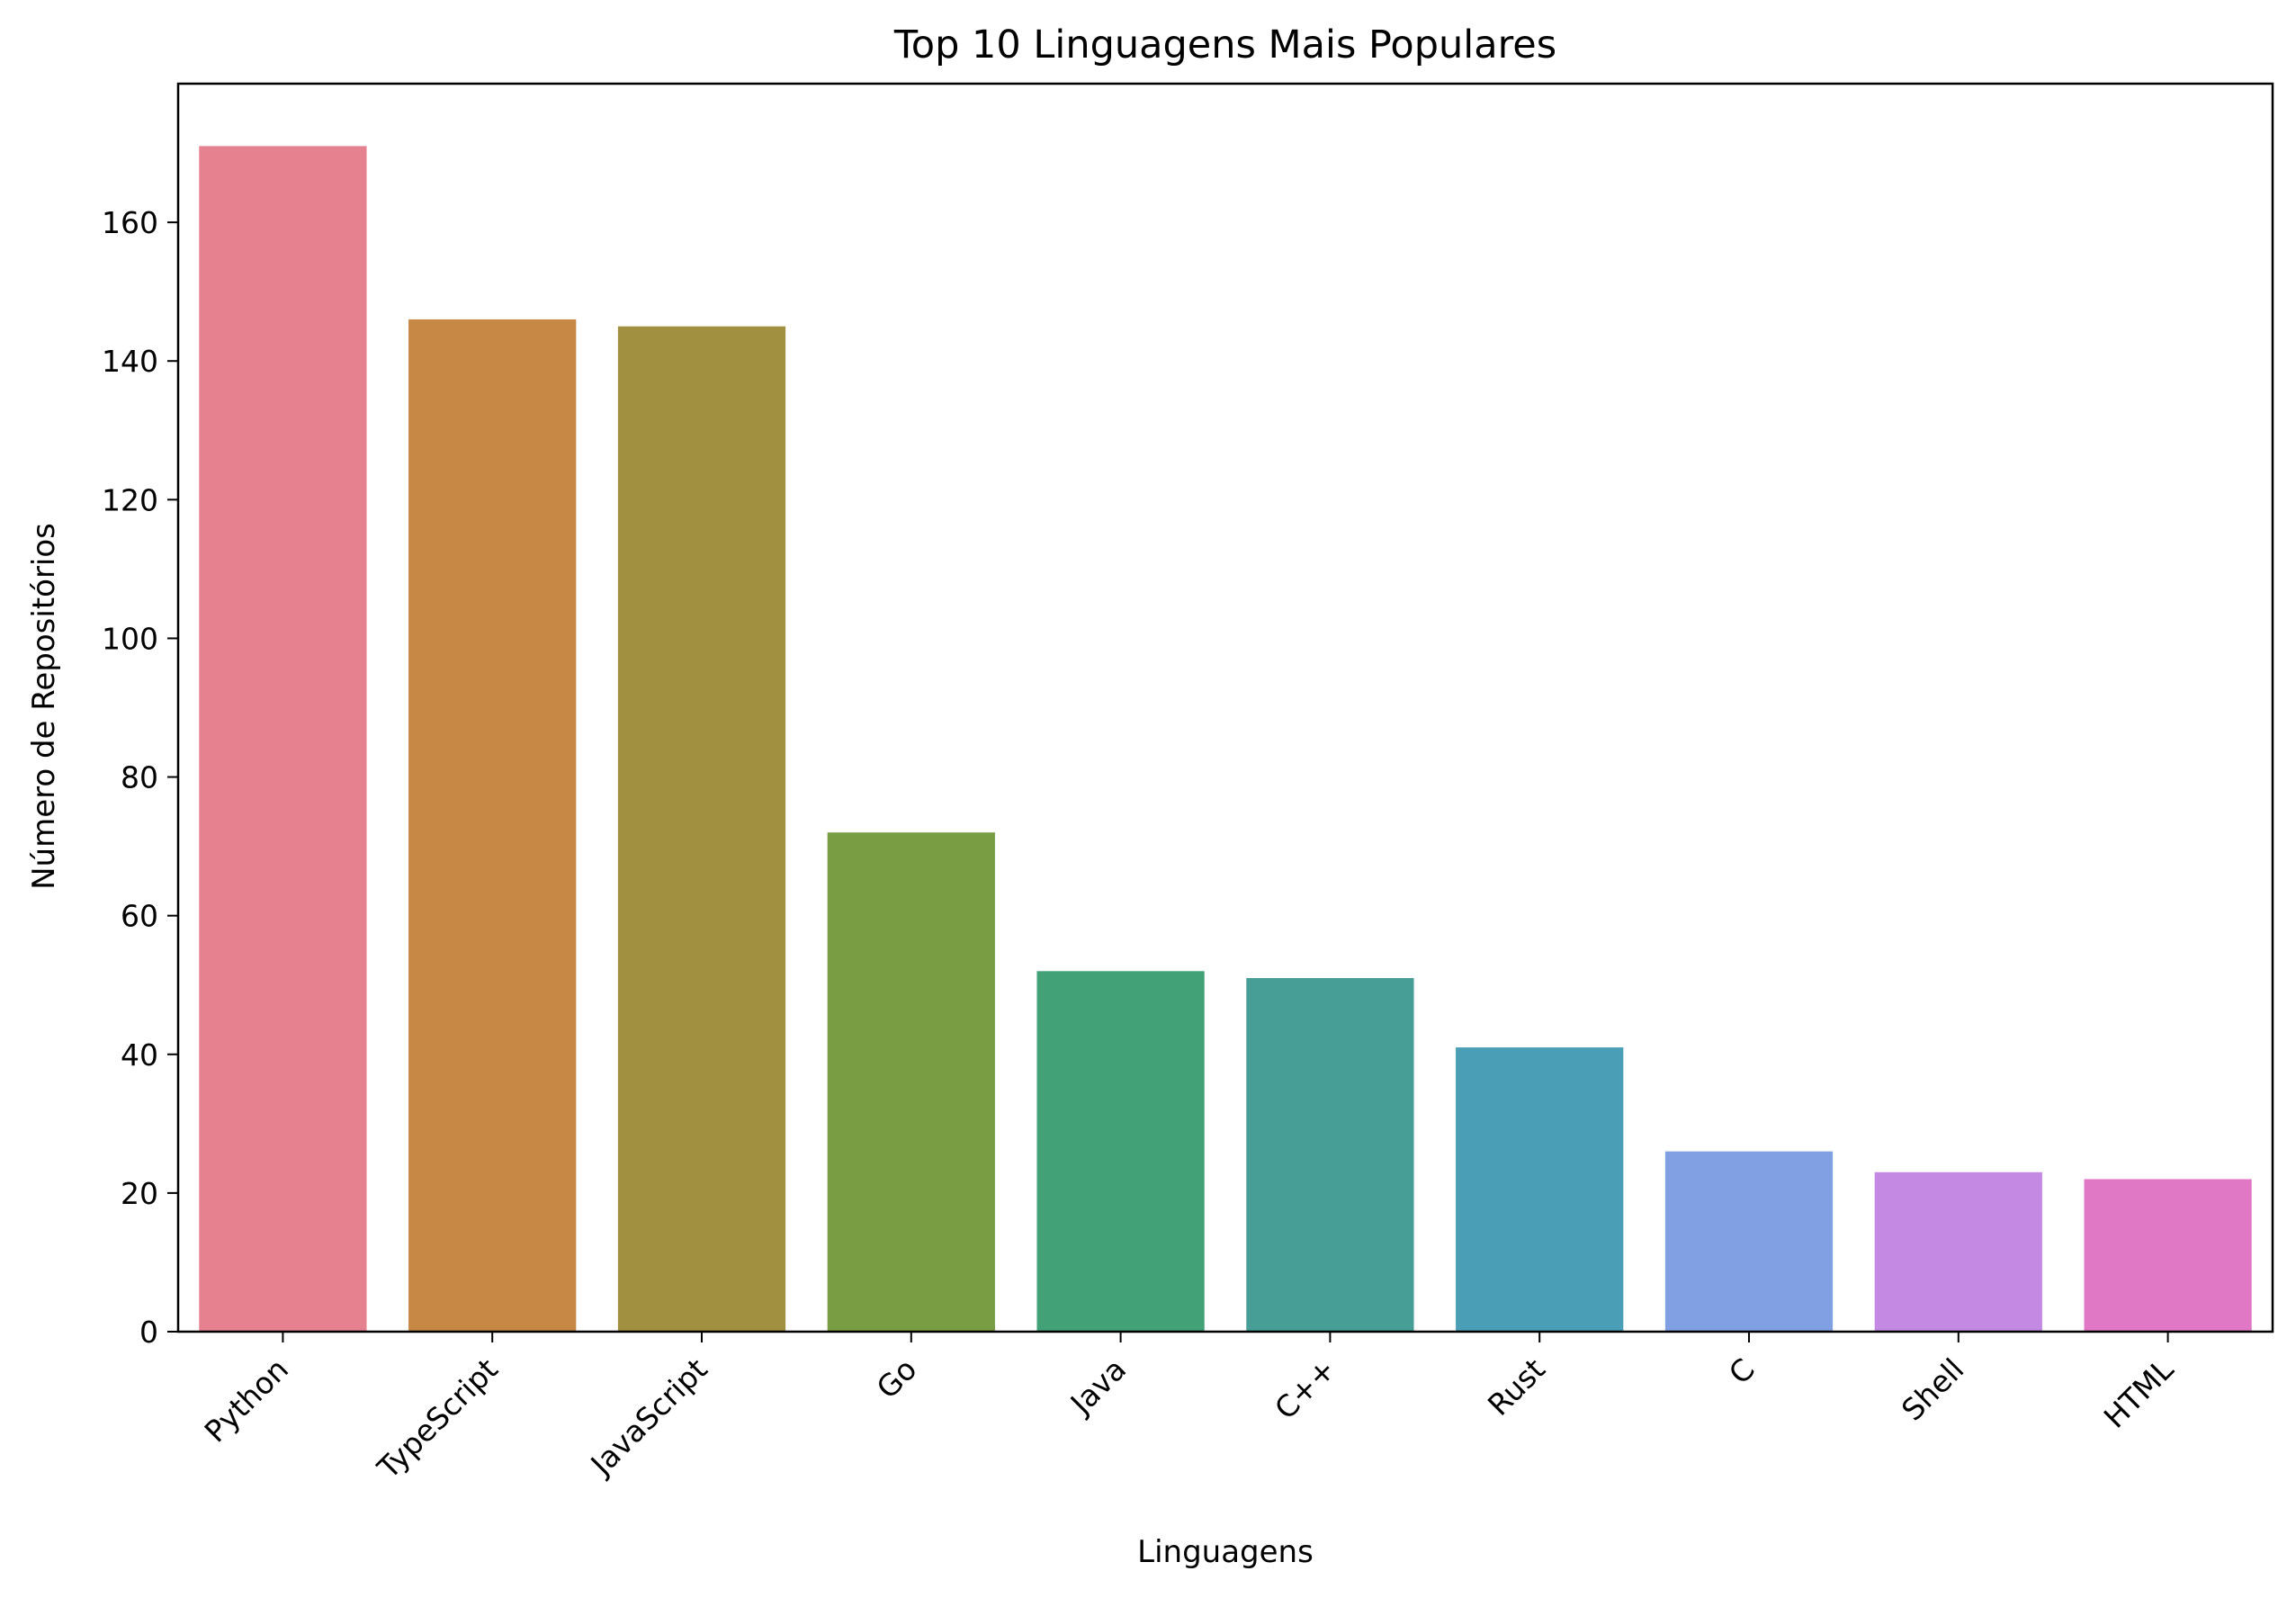 Image resolution: width=2296 pixels, height=1598 pixels. Describe the element at coordinates (139, 916) in the screenshot. I see `y-tick-label: 60` at that location.